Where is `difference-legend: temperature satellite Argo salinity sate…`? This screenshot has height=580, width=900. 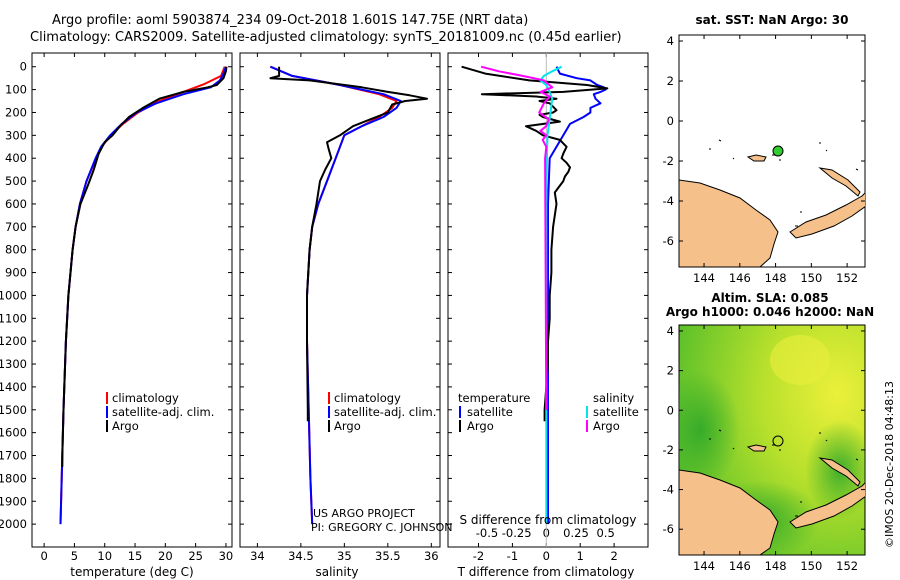 difference-legend: temperature satellite Argo salinity sate… is located at coordinates (548, 412).